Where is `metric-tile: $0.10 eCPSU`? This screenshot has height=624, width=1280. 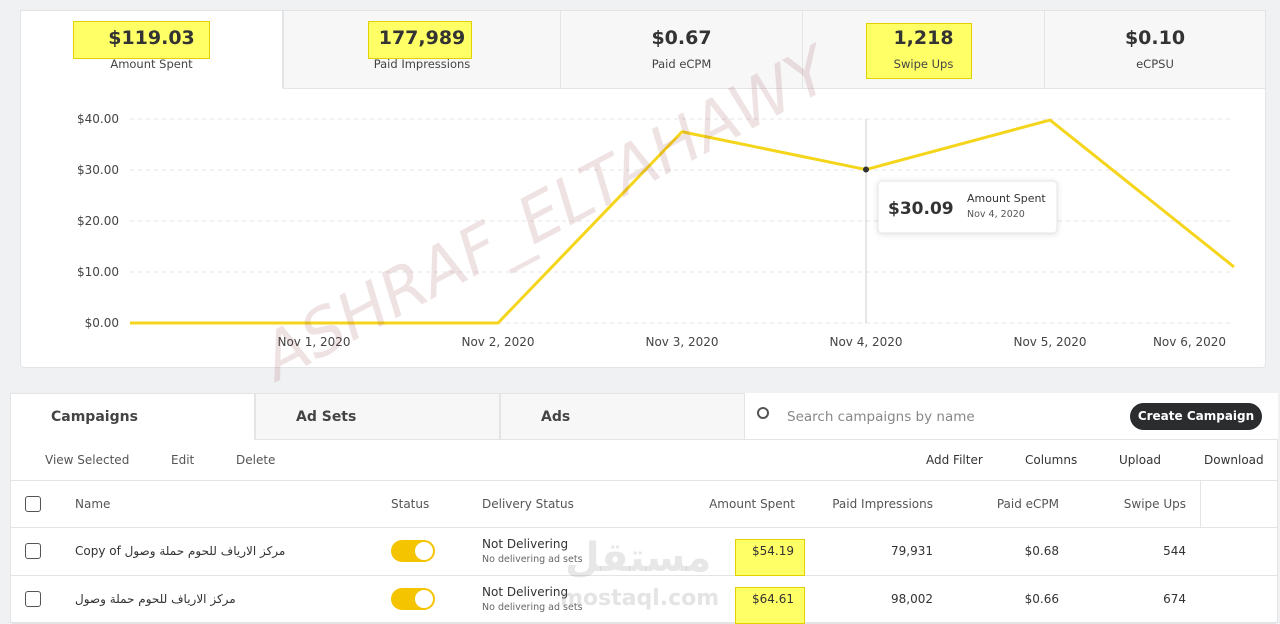 metric-tile: $0.10 eCPSU is located at coordinates (1155, 49).